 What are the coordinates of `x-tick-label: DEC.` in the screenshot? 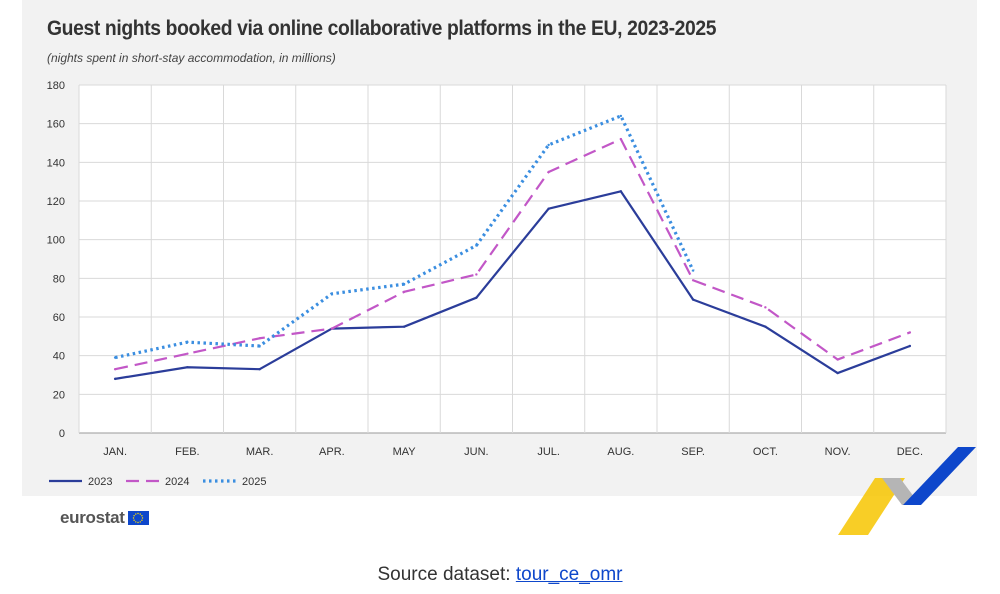 It's located at (910, 452).